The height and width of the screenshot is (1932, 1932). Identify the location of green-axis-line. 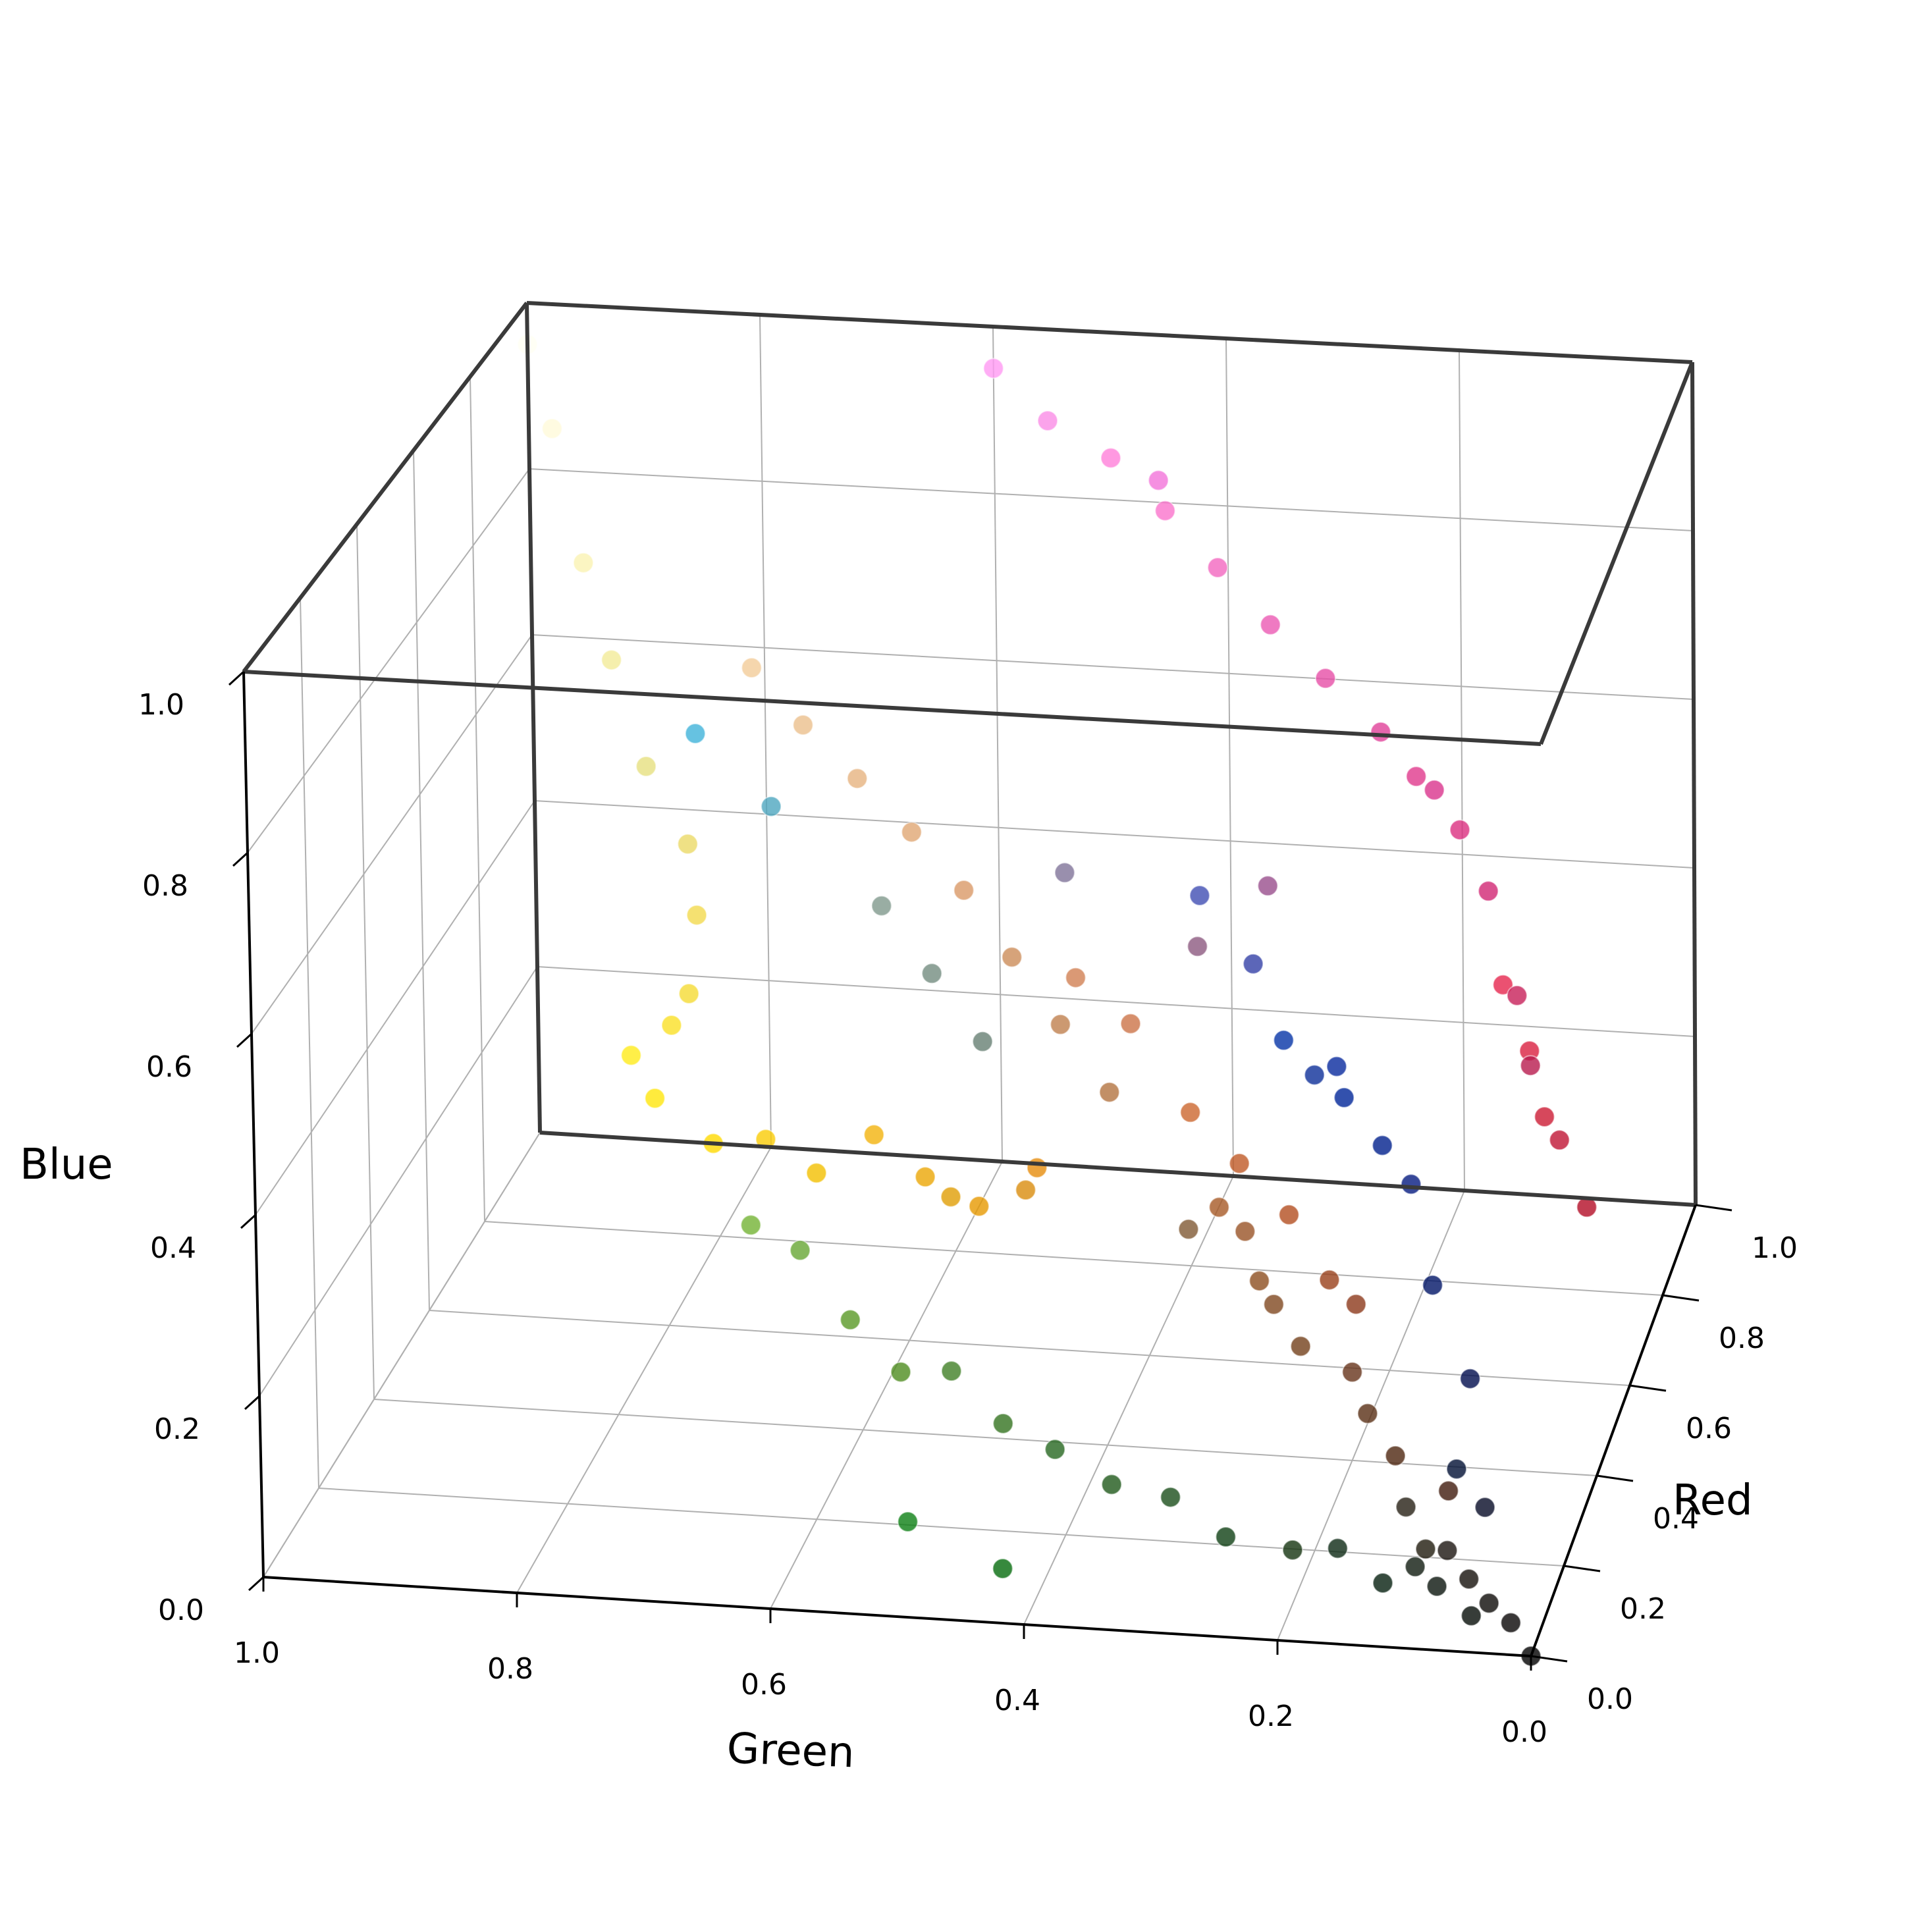
(897, 1617).